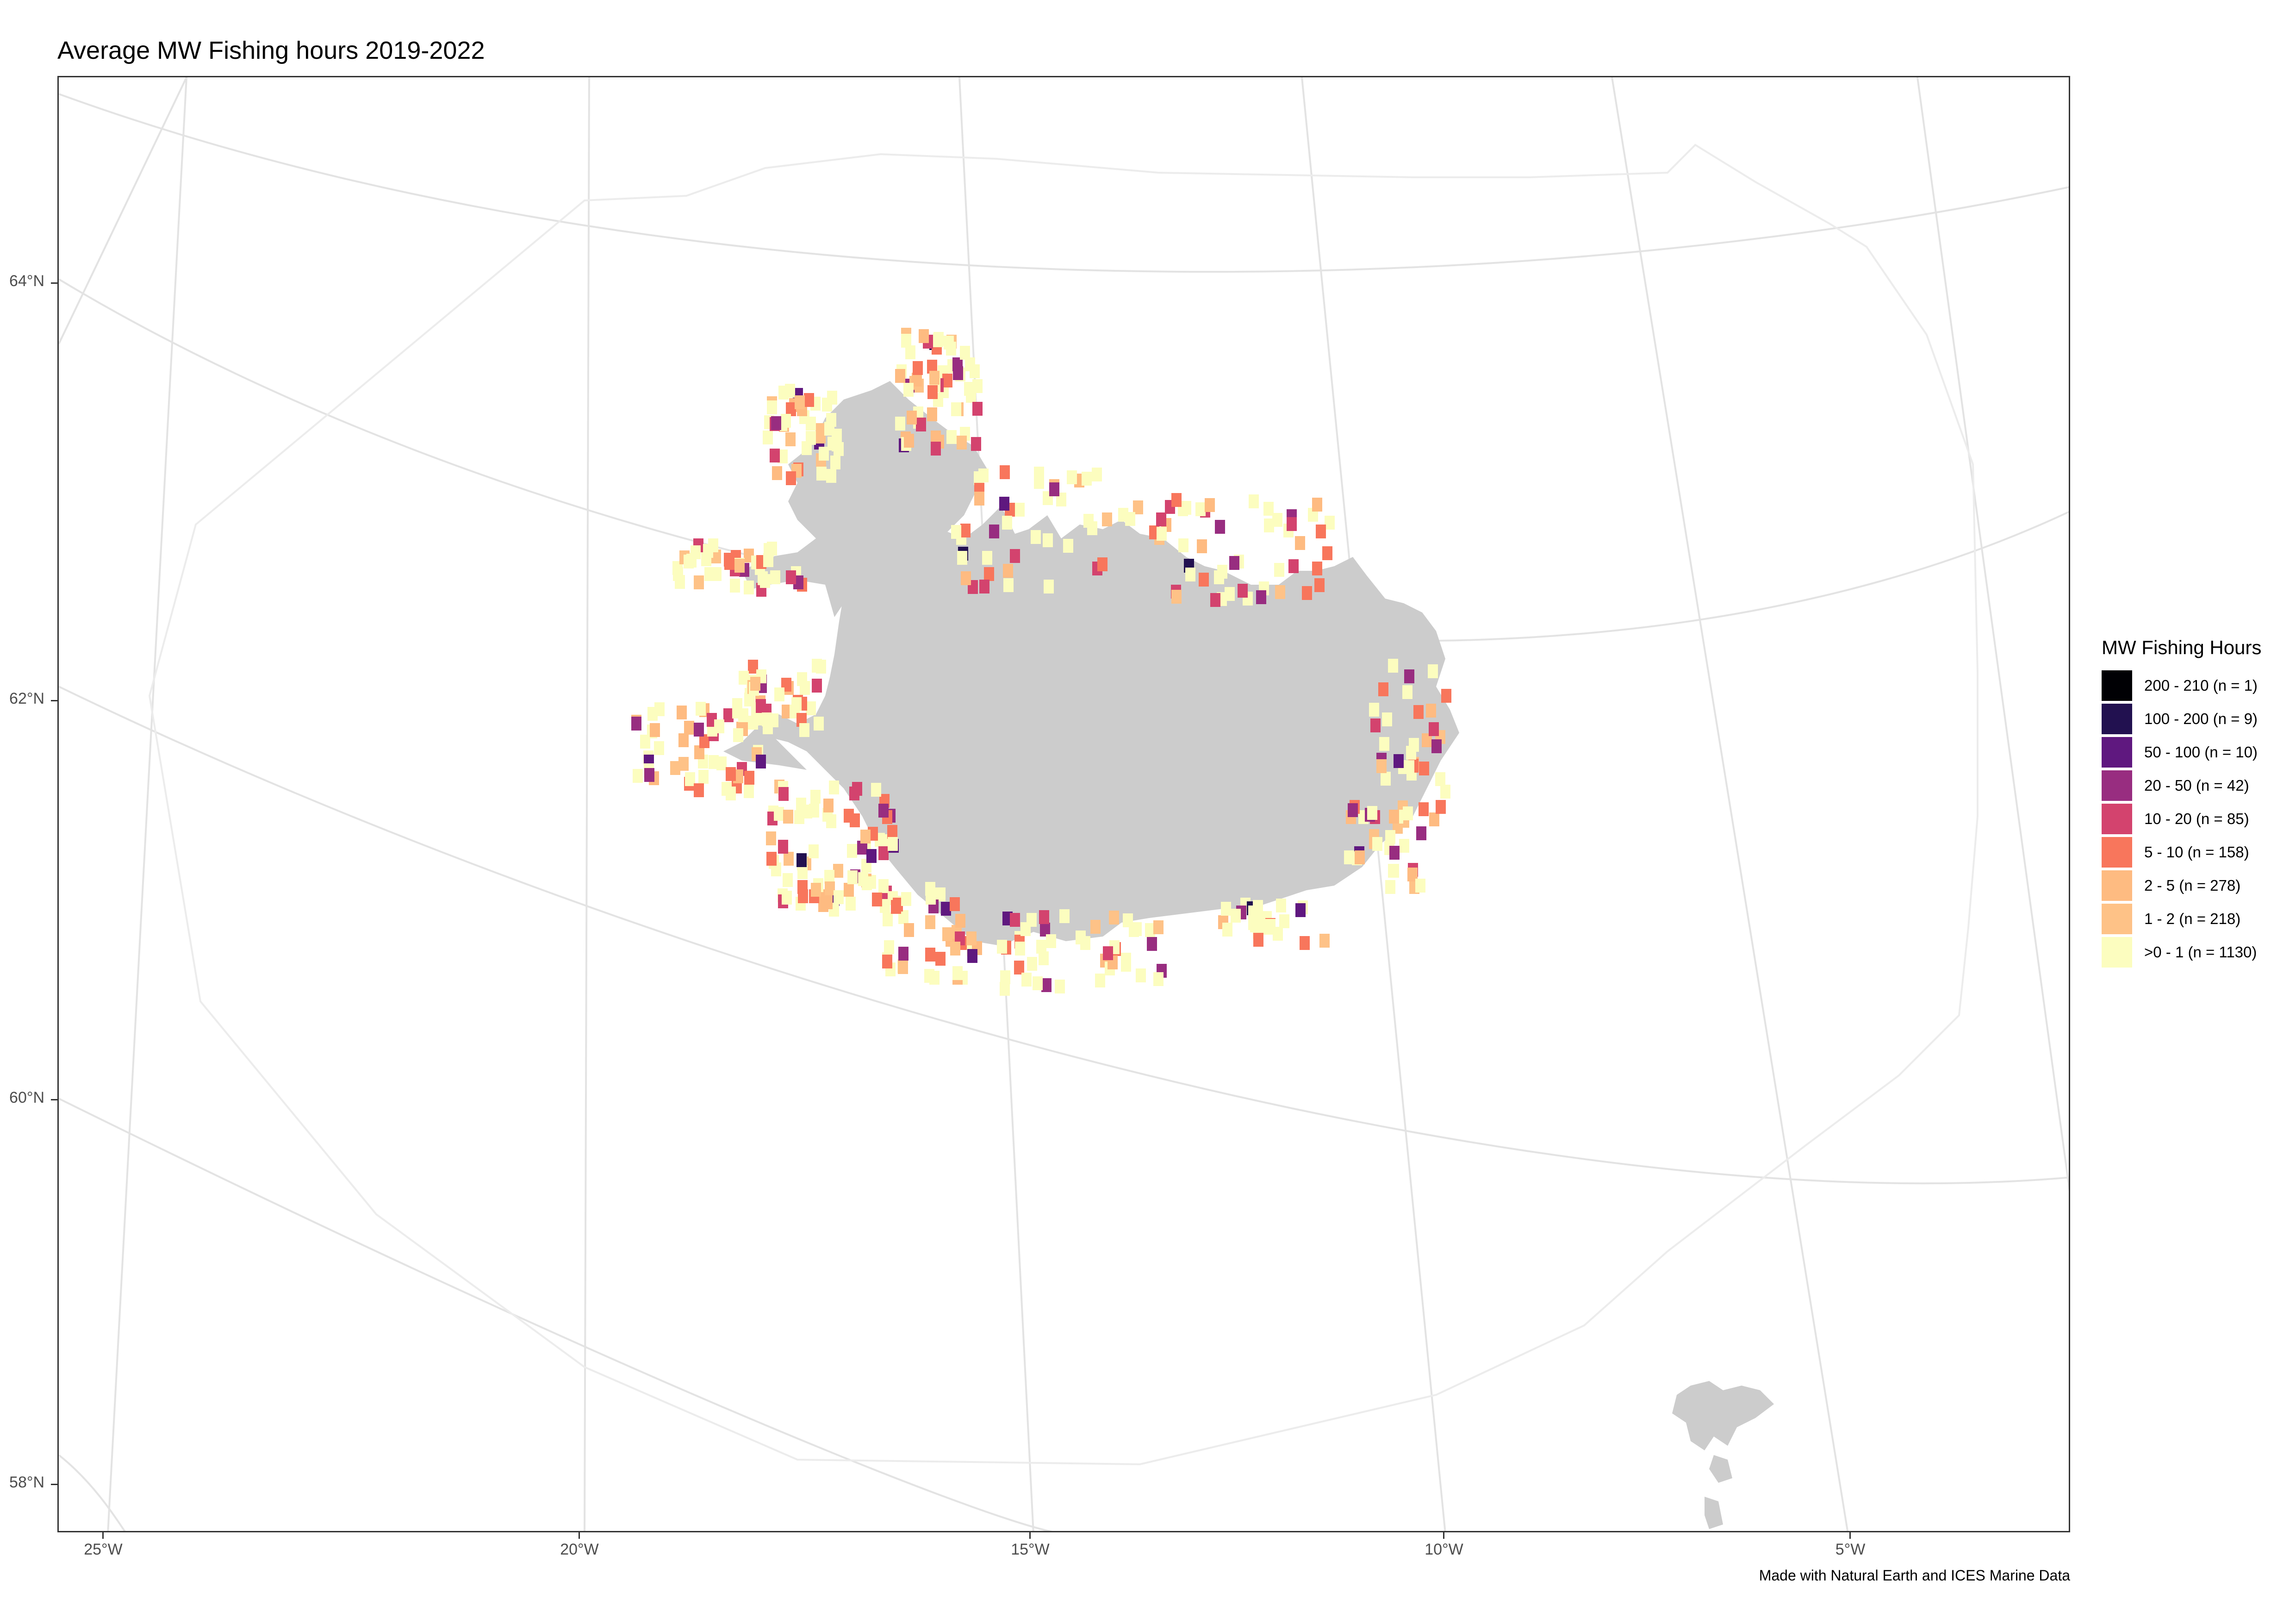 The height and width of the screenshot is (1624, 2296). I want to click on faroe-south, so click(1714, 1513).